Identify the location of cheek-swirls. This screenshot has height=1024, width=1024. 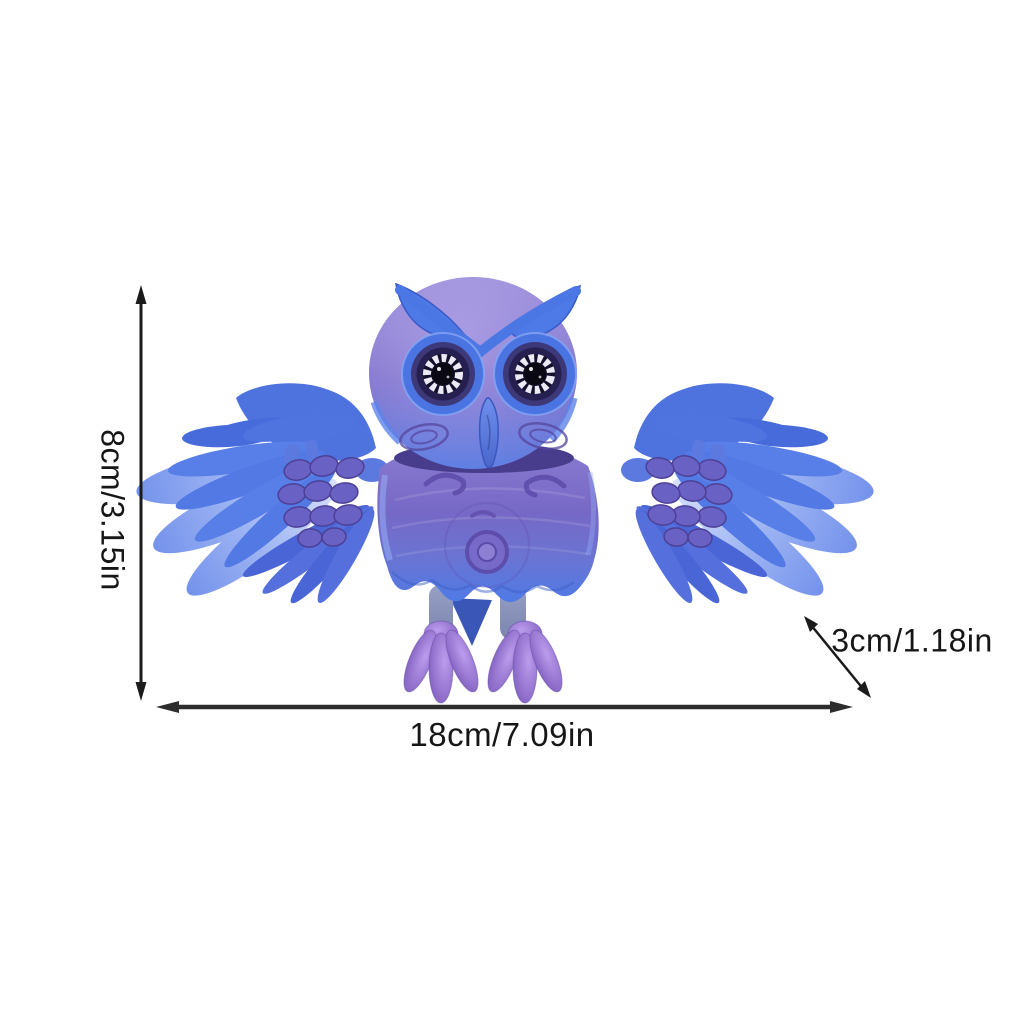
(483, 436).